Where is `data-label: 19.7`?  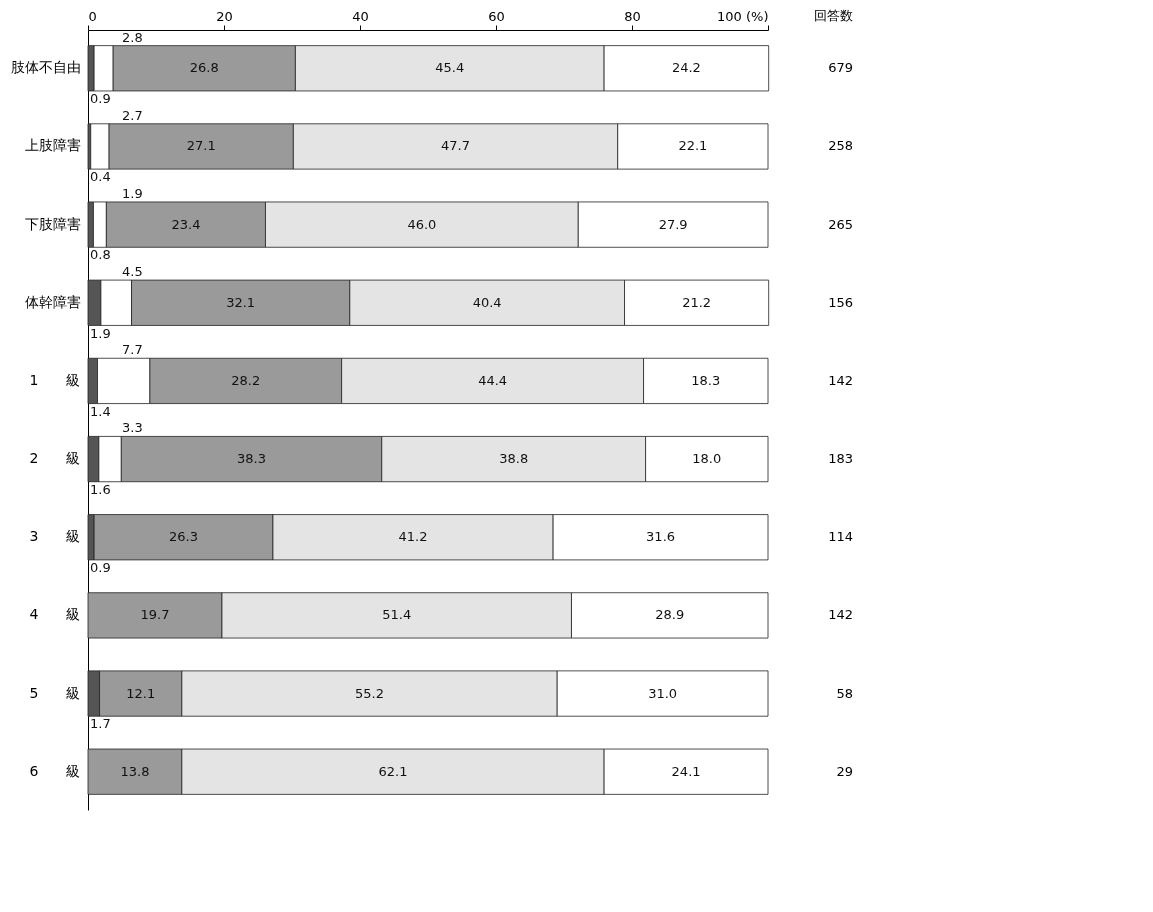
data-label: 19.7 is located at coordinates (155, 615).